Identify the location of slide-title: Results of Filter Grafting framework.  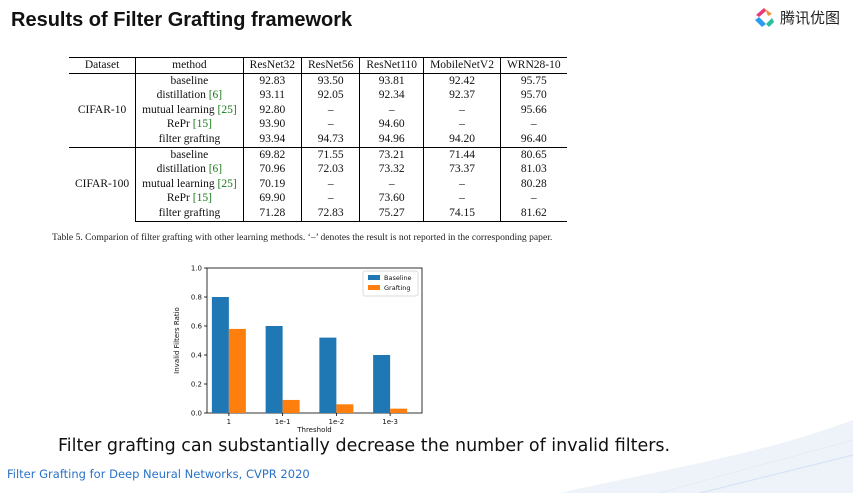
(182, 20).